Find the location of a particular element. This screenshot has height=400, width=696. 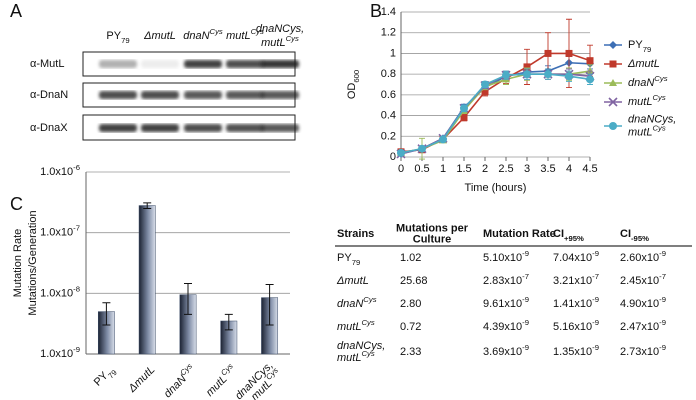

panel-label: A is located at coordinates (16, 11).